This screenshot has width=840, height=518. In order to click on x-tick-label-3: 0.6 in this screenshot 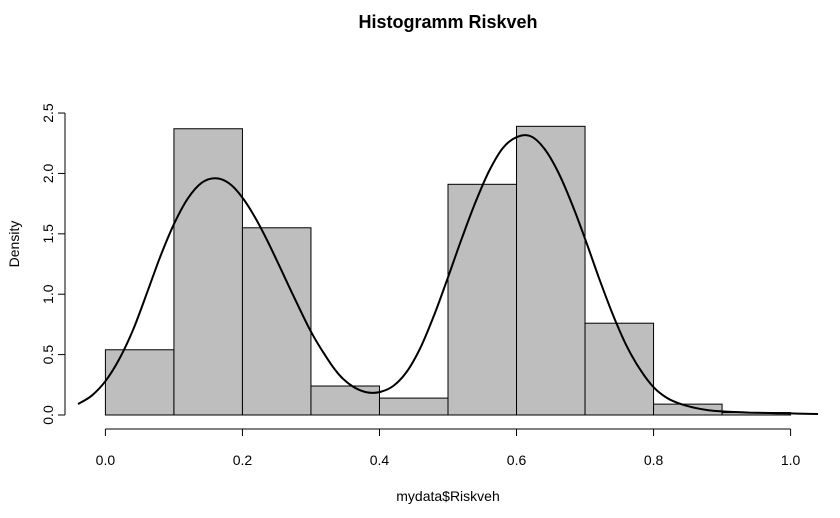, I will do `click(517, 460)`.